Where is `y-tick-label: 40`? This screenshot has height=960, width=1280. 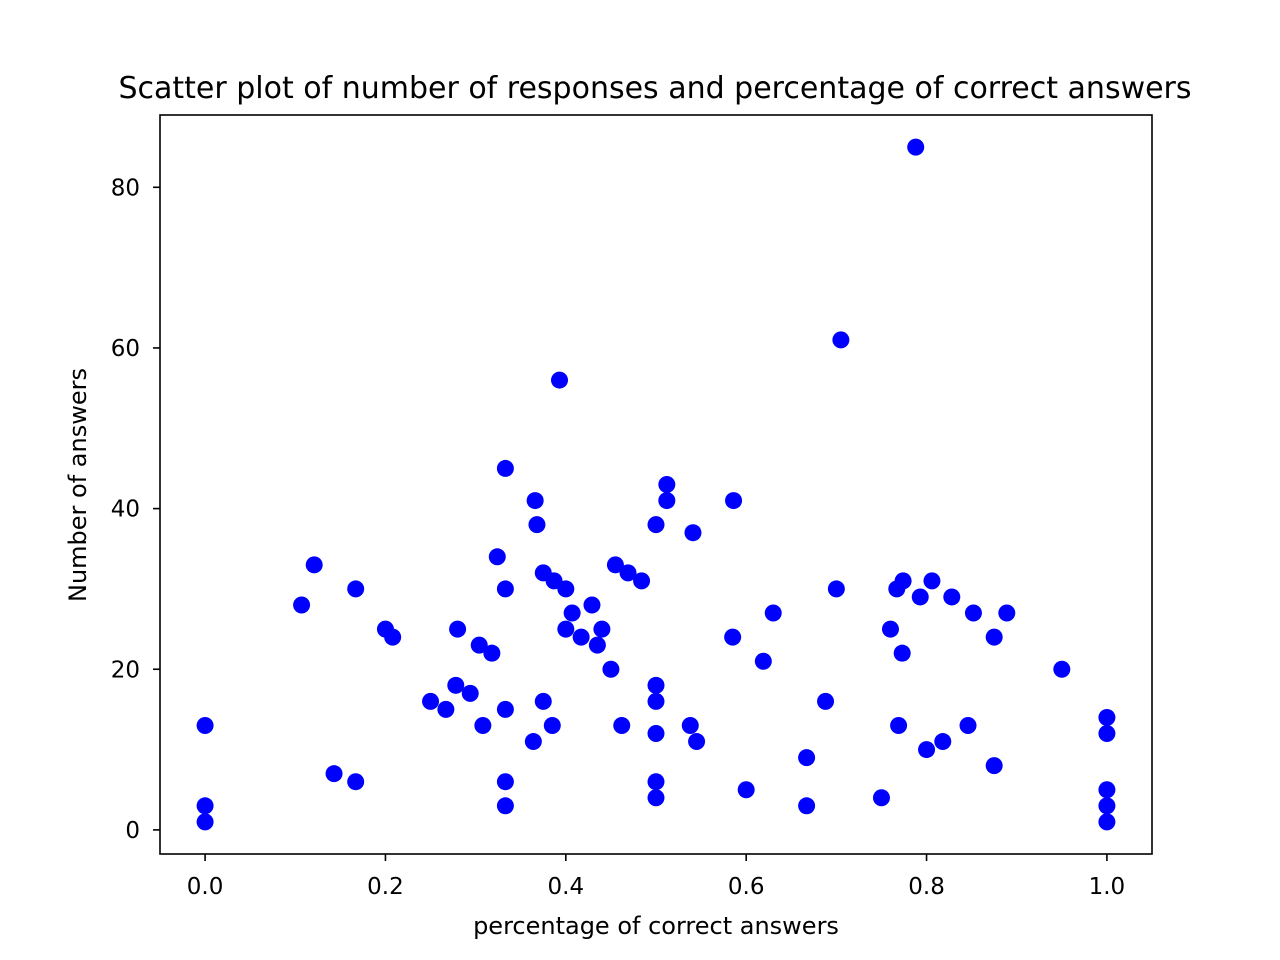
y-tick-label: 40 is located at coordinates (125, 510).